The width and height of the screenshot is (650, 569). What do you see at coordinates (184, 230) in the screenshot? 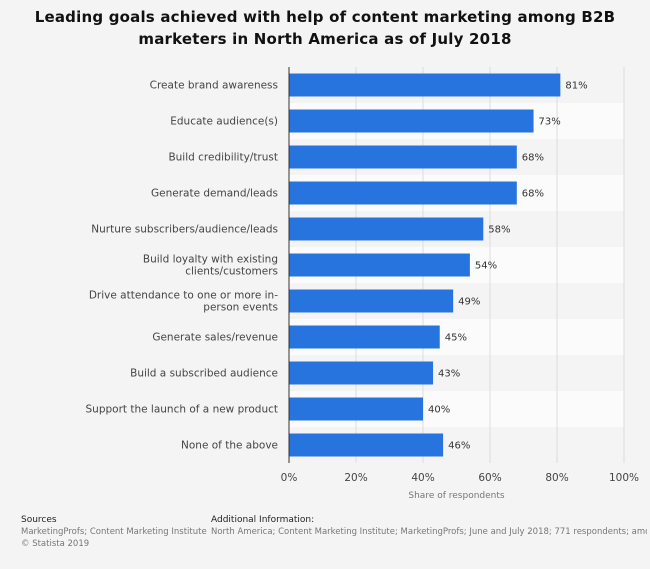
I see `category-label: Nurture subscribers/audience/leads` at bounding box center [184, 230].